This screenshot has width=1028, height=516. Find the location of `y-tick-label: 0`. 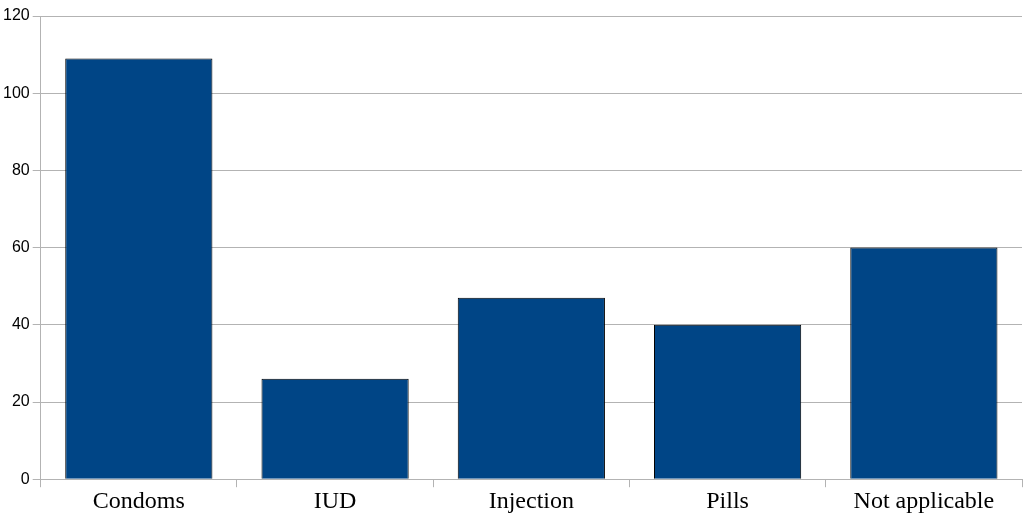

y-tick-label: 0 is located at coordinates (25, 478).